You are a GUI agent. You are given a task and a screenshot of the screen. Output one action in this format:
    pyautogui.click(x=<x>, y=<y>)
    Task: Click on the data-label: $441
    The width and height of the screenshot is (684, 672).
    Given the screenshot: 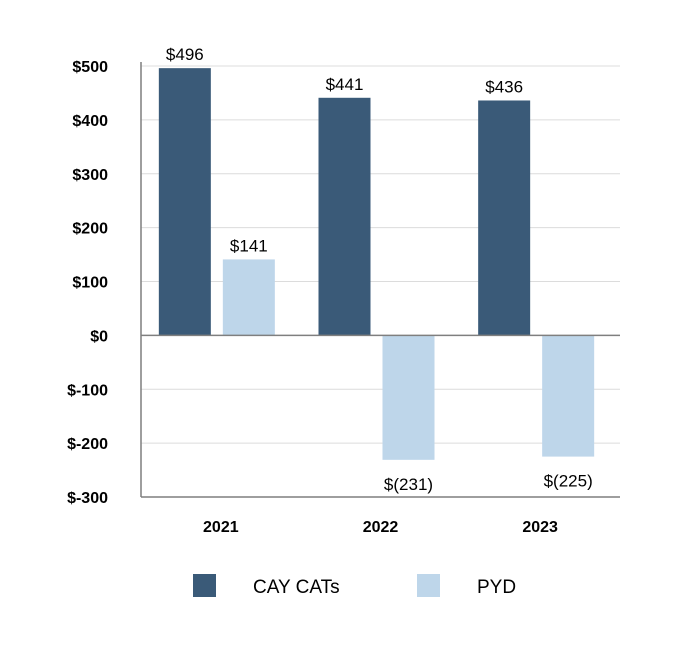 What is the action you would take?
    pyautogui.click(x=345, y=84)
    